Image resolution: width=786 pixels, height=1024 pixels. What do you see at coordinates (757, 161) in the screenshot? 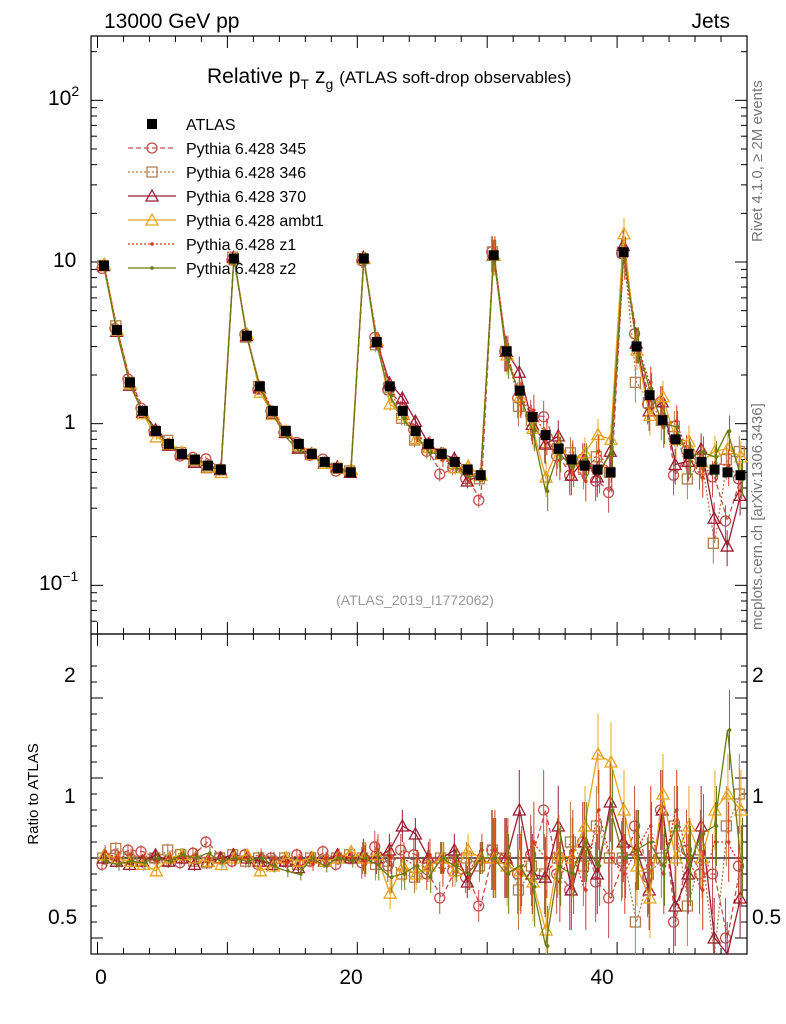
I see `side-label-rivet: Rivet 4.1.0, ≥ 2M events` at bounding box center [757, 161].